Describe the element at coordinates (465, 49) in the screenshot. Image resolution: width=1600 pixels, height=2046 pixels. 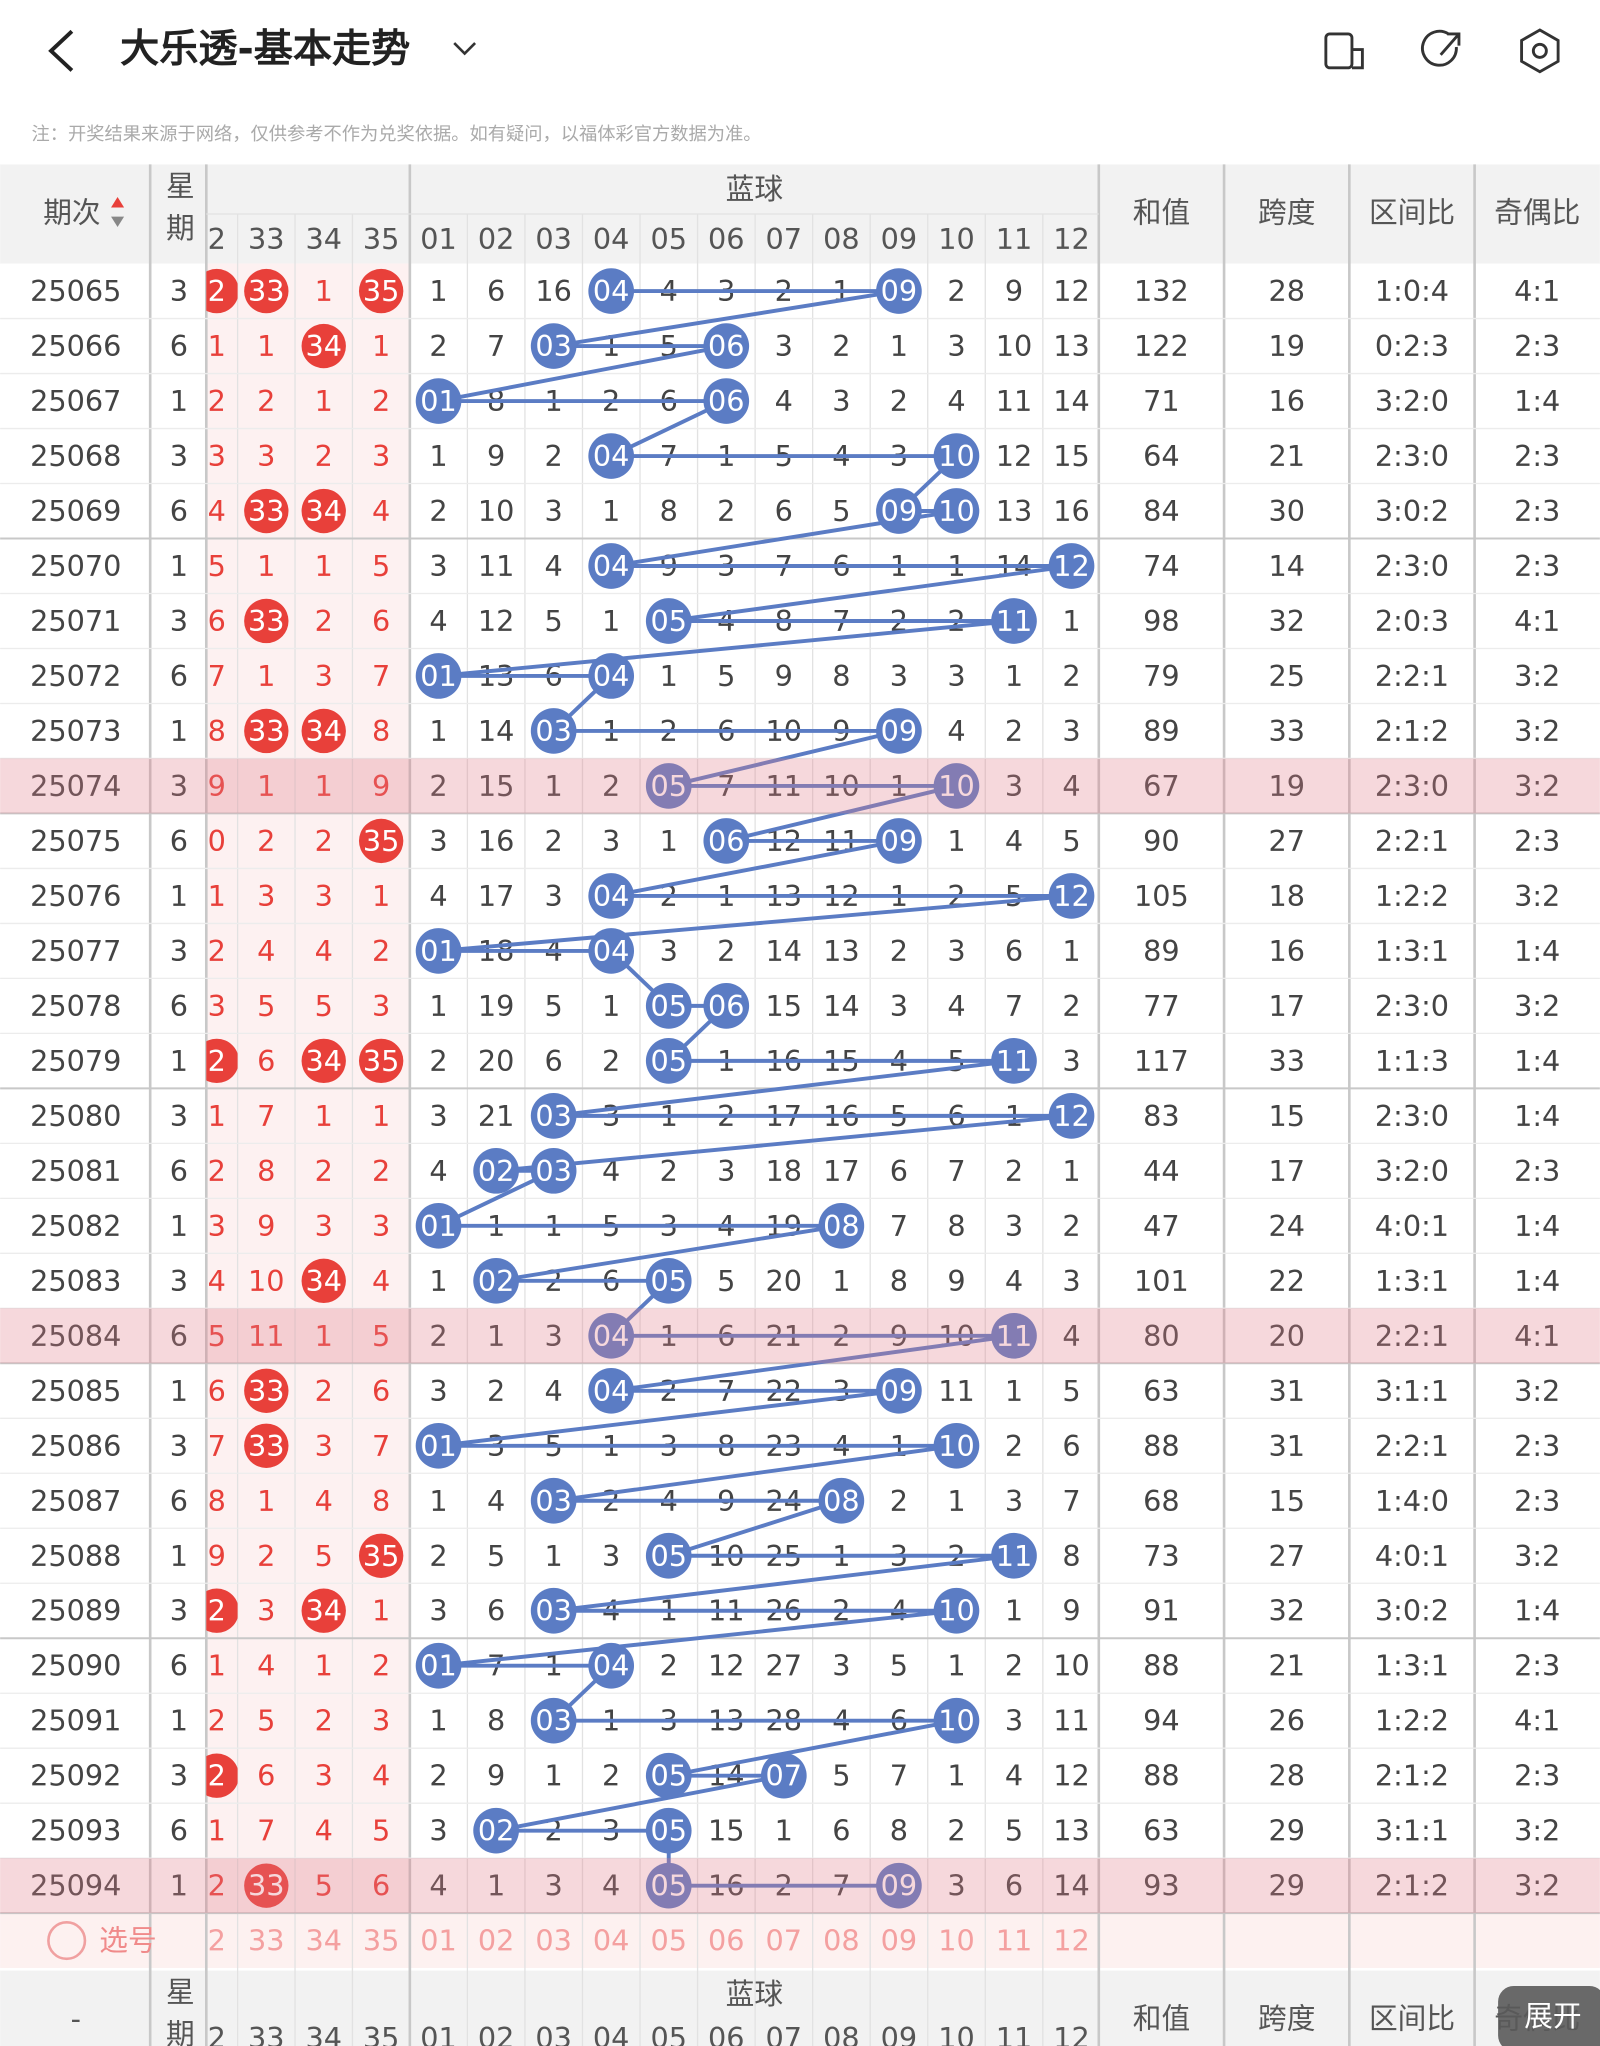
I see `dropdown-button` at that location.